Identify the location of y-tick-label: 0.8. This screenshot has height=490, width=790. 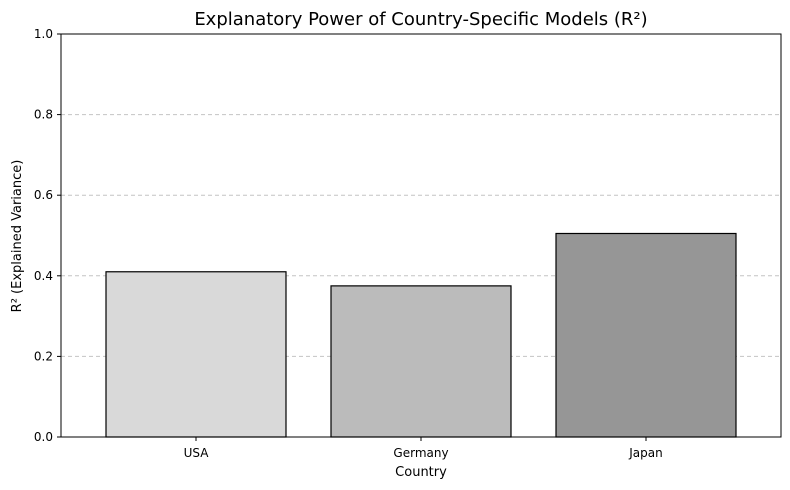
(43, 115).